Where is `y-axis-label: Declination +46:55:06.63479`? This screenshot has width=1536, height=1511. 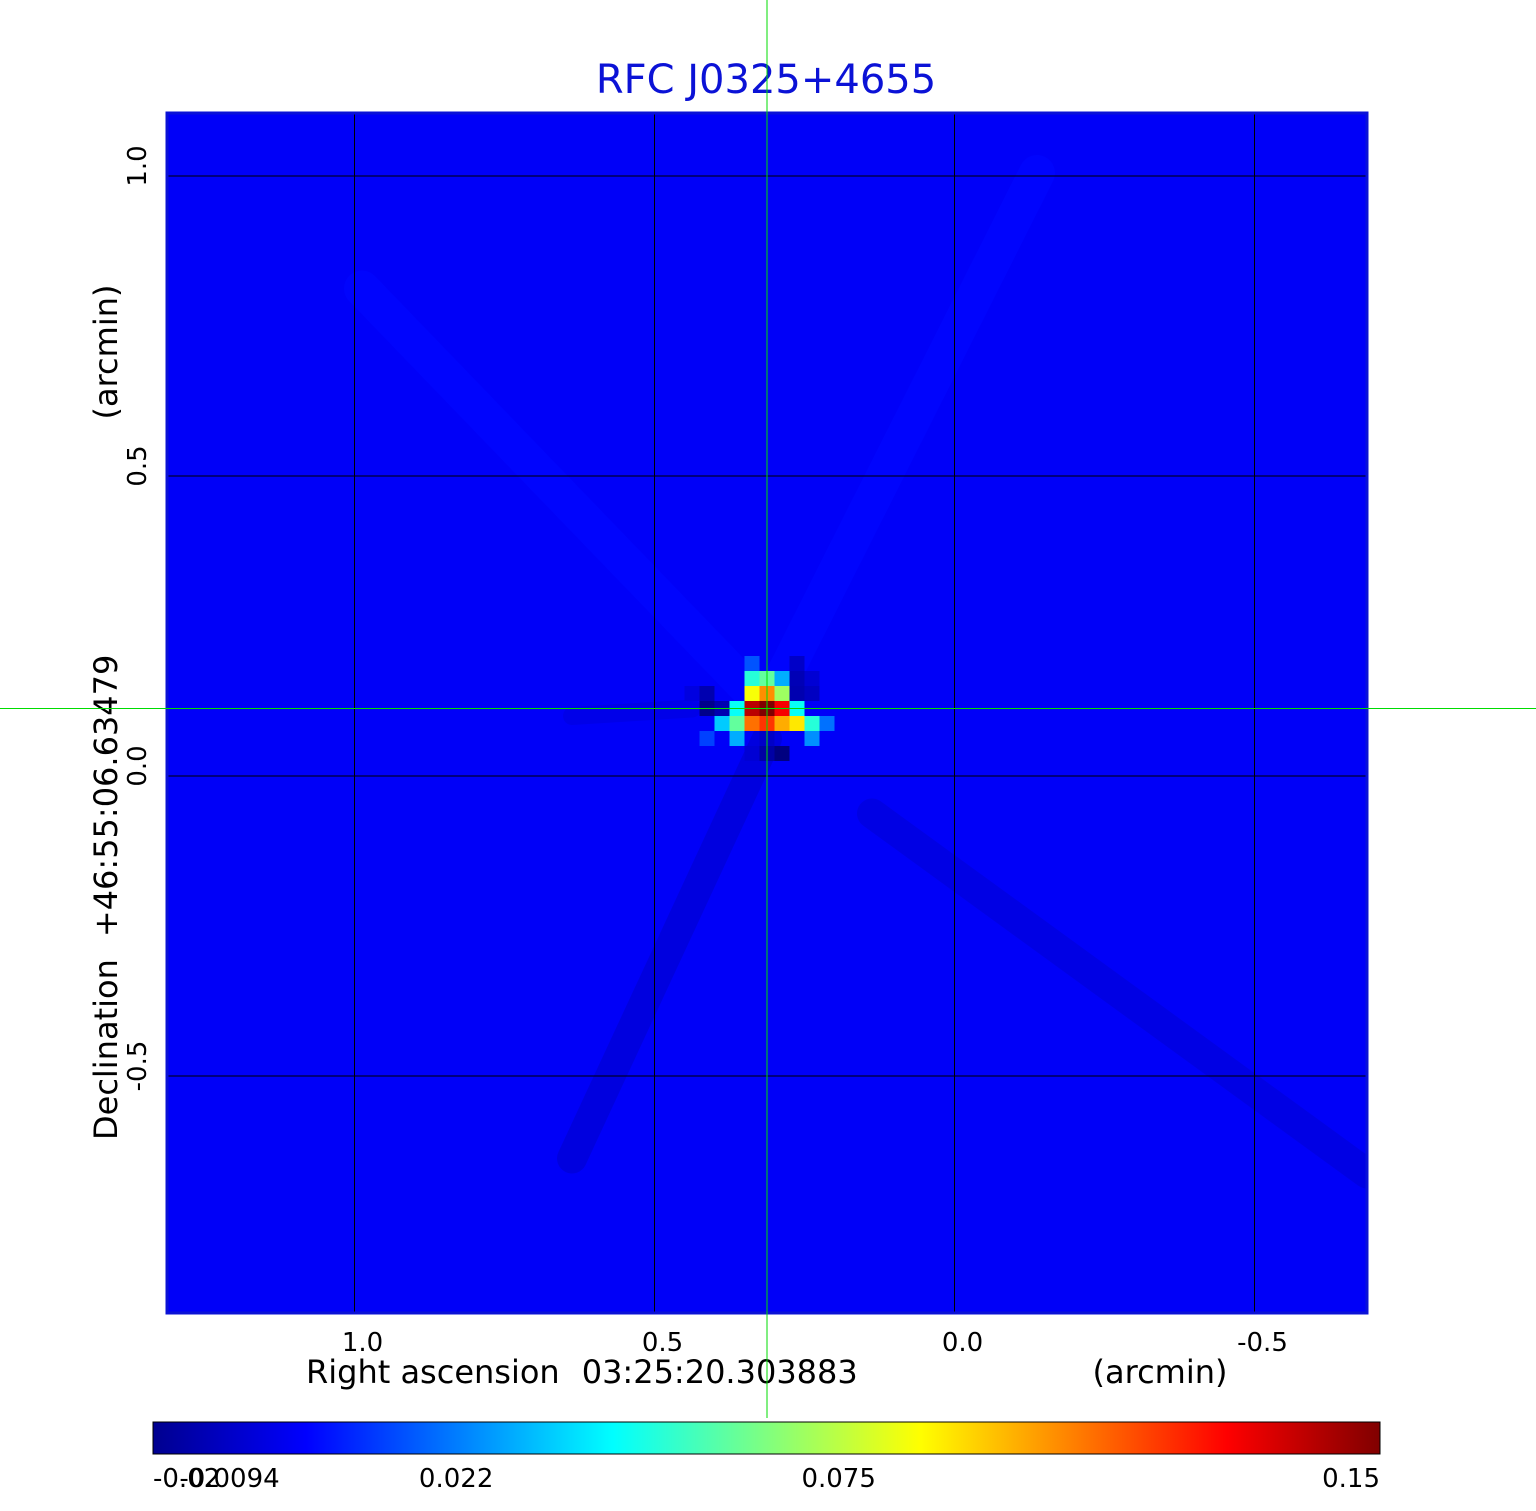
y-axis-label: Declination +46:55:06.63479 is located at coordinates (106, 897).